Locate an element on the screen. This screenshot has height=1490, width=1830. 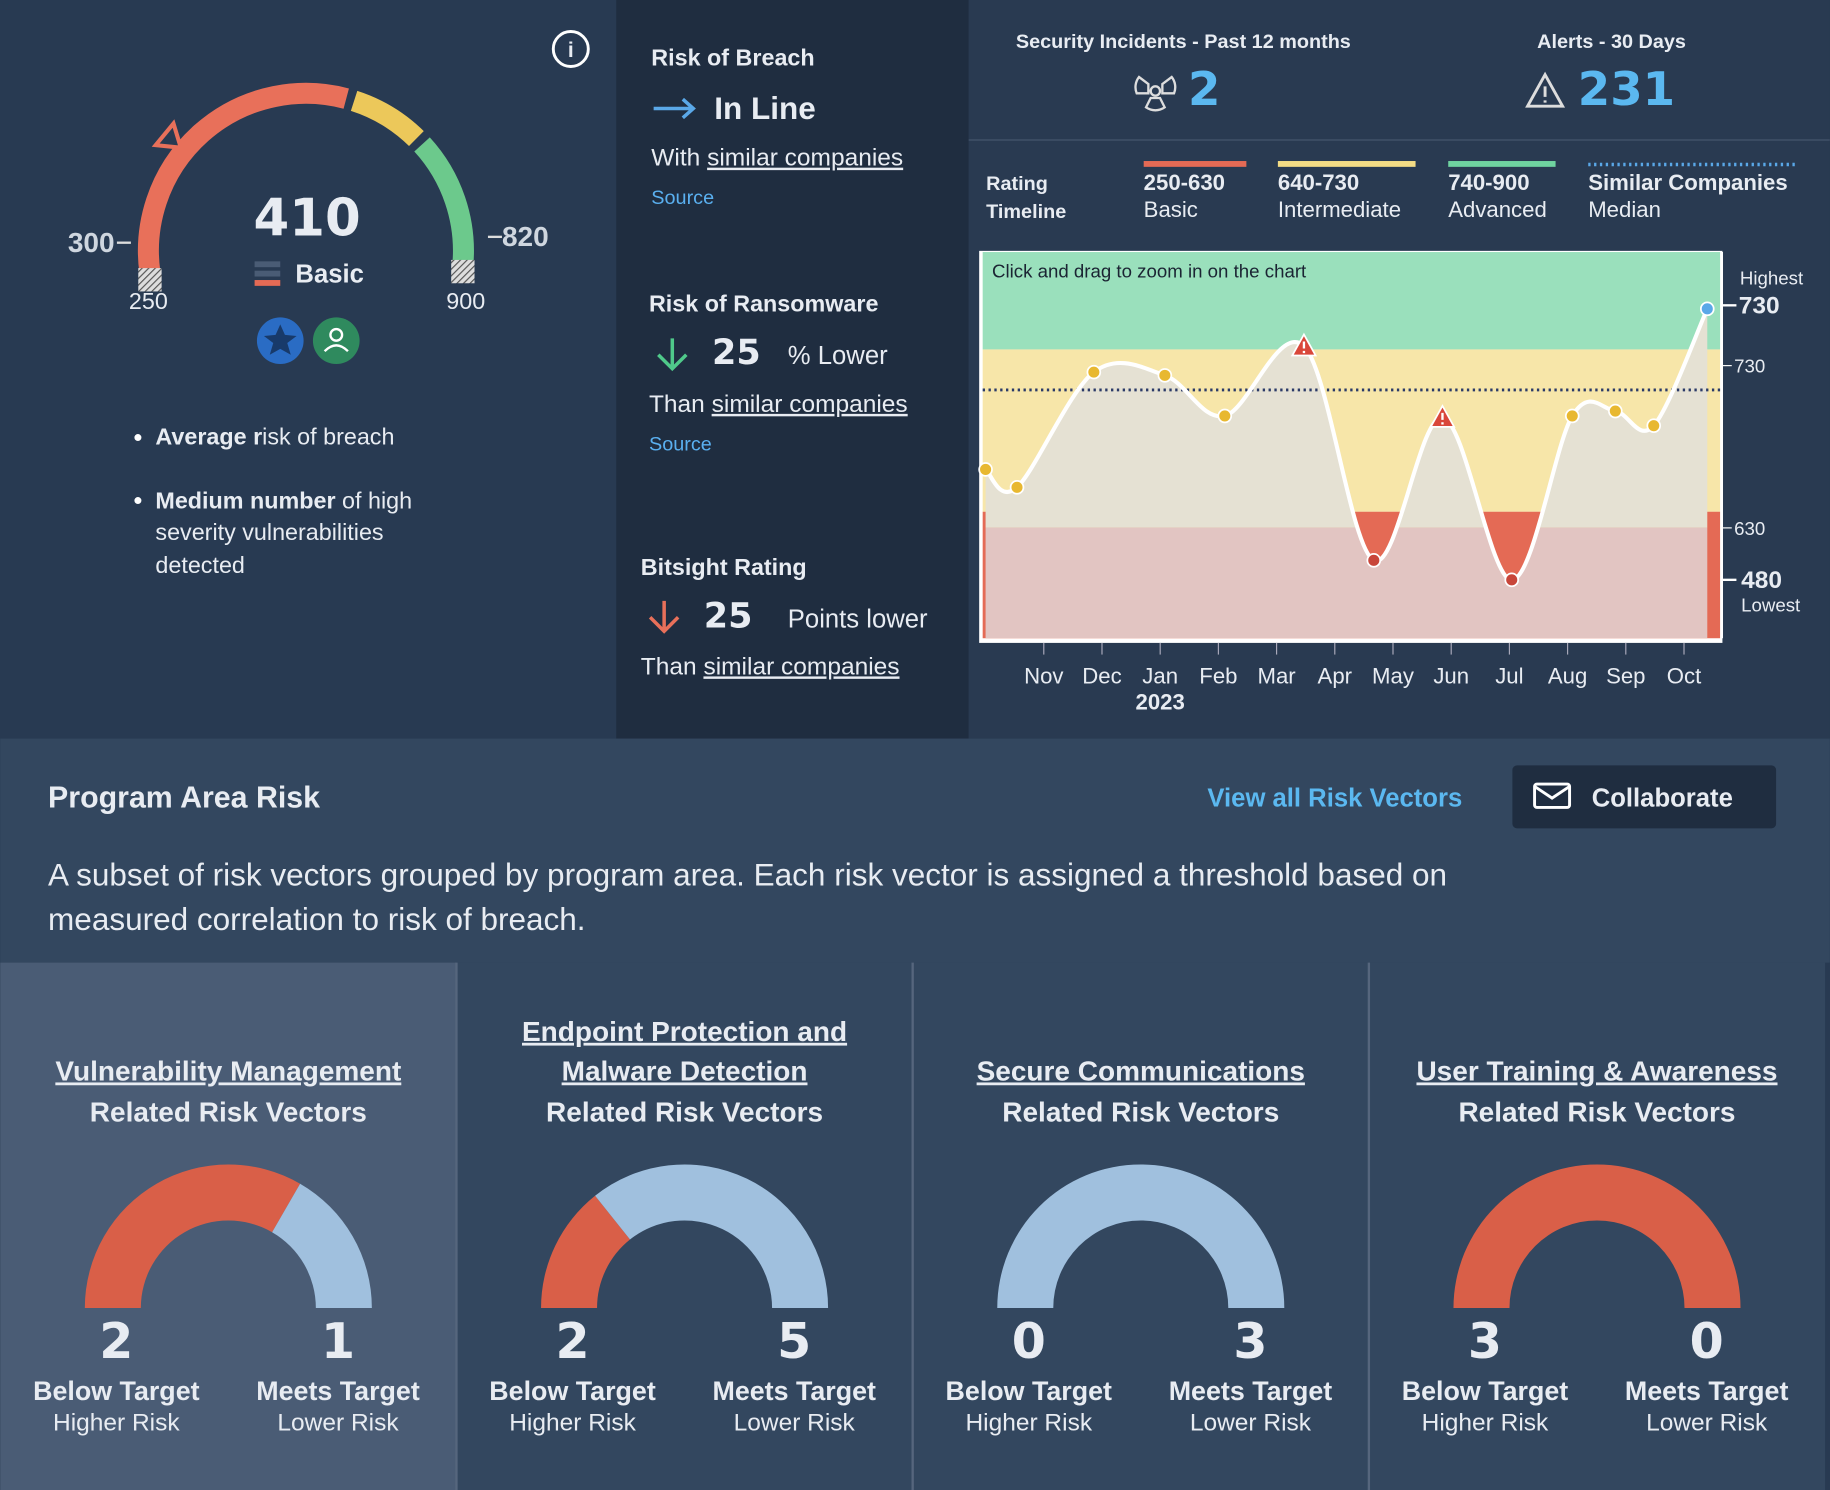
end-label: 300 is located at coordinates (91, 242).